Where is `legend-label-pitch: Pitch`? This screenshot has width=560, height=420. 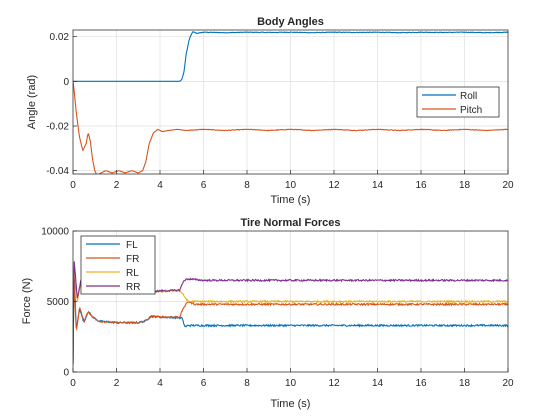 legend-label-pitch: Pitch is located at coordinates (471, 110).